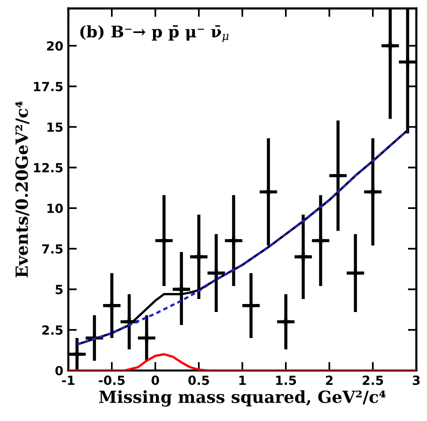 Image resolution: width=427 pixels, height=421 pixels. Describe the element at coordinates (48, 167) in the screenshot. I see `y-tick-label: 12.5` at that location.